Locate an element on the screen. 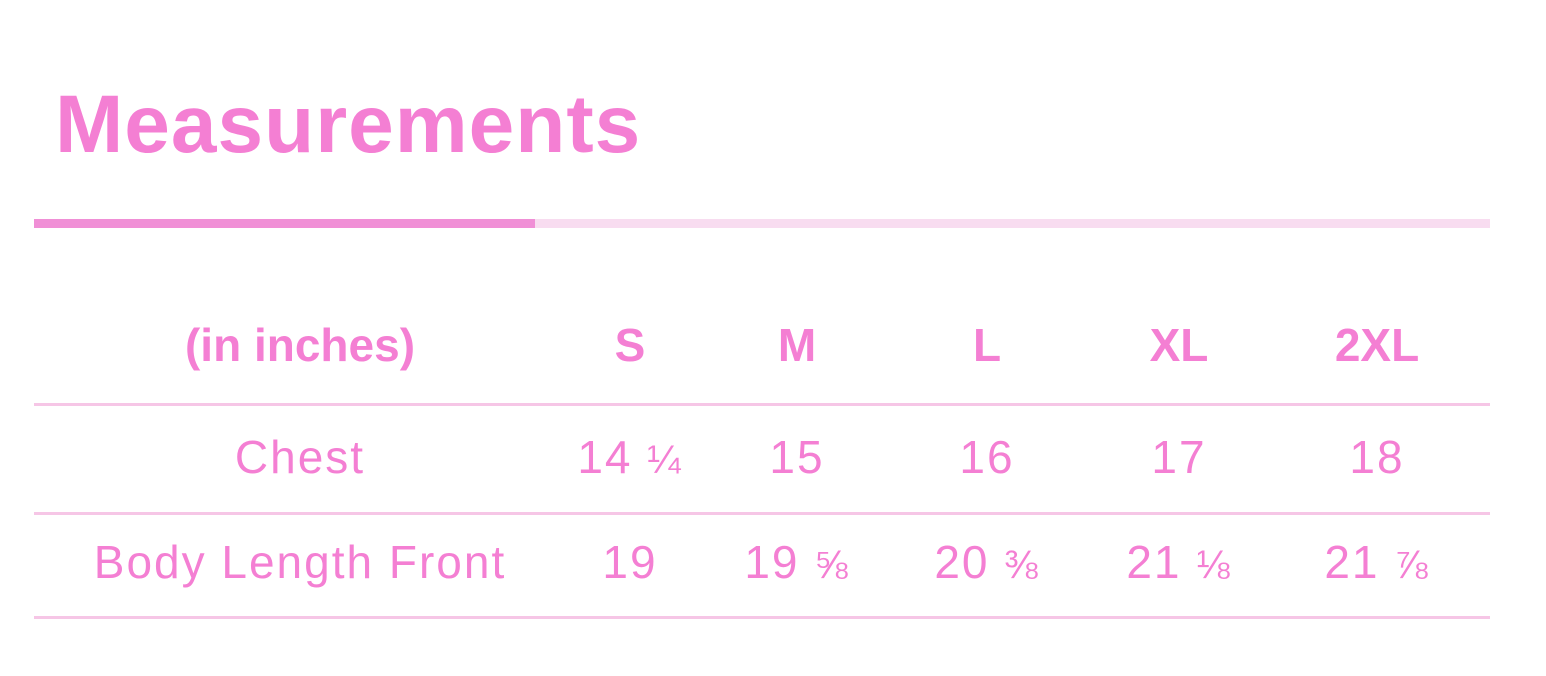  column-header: S is located at coordinates (630, 345).